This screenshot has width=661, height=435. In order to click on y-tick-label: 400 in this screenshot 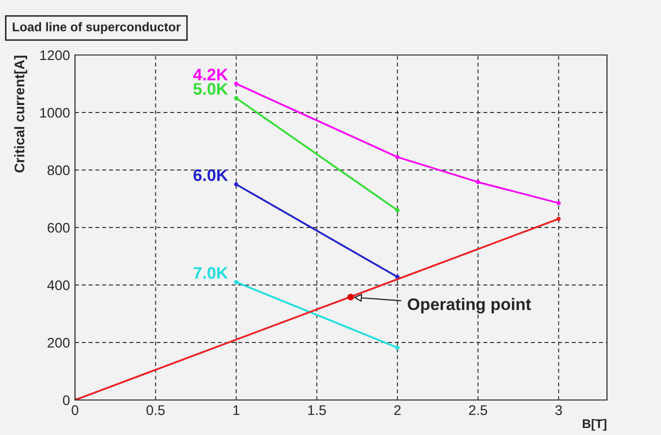, I will do `click(58, 285)`.